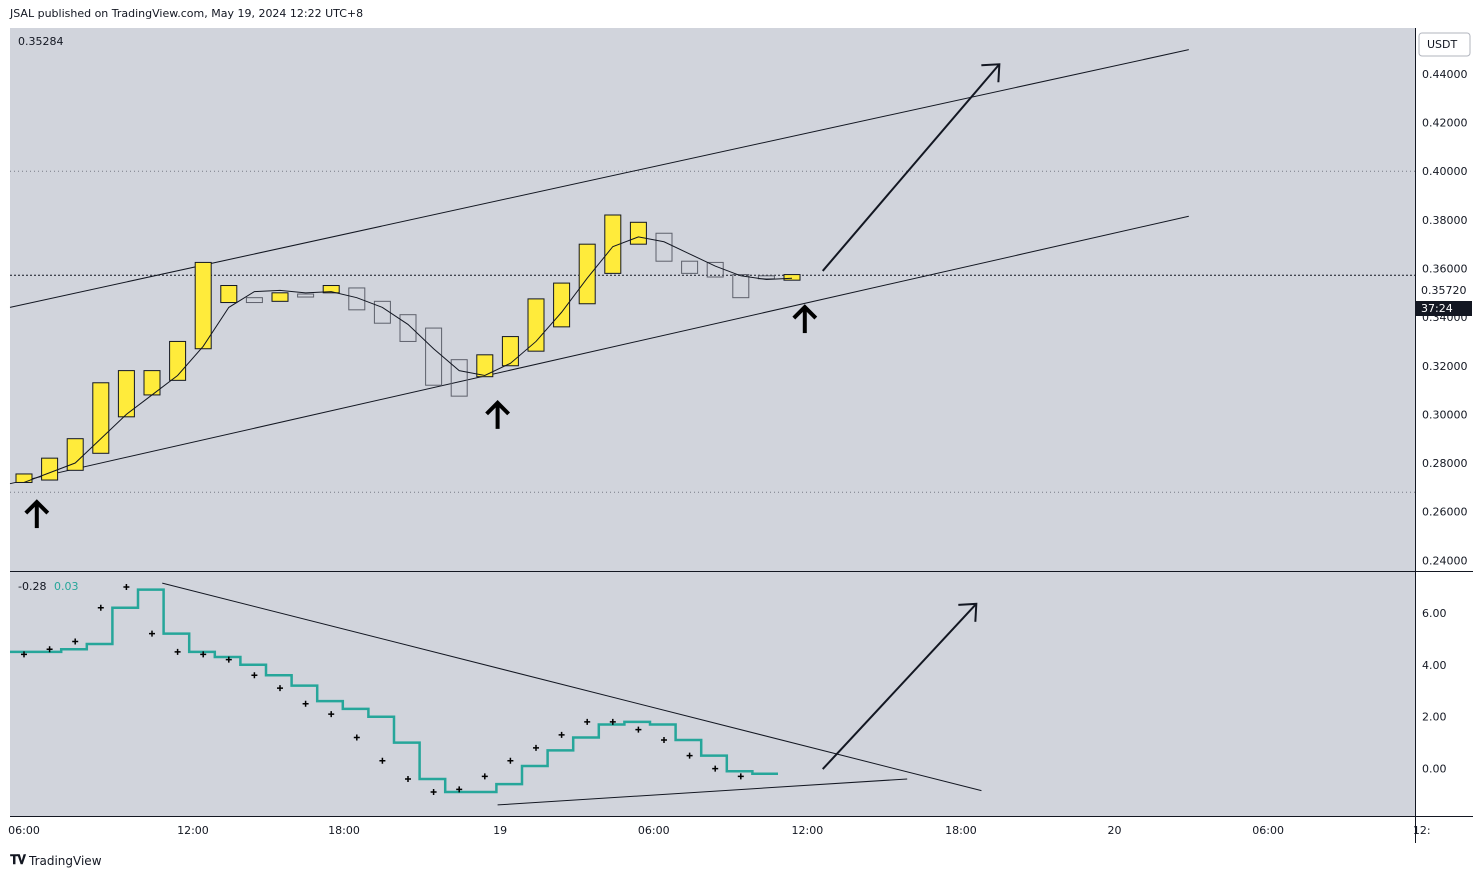 This screenshot has width=1484, height=879. Describe the element at coordinates (1434, 613) in the screenshot. I see `oscillator-tick-label: 6.00` at that location.